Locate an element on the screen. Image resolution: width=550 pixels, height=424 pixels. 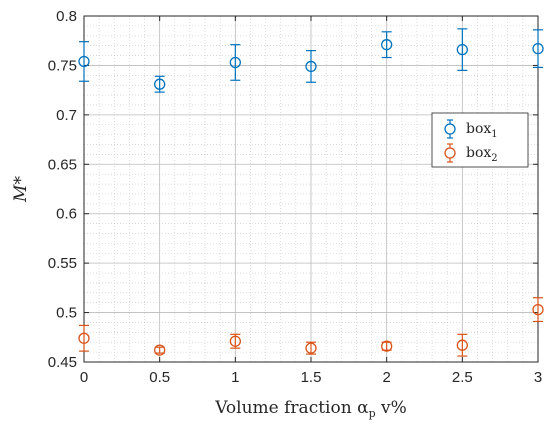
legend-item-box1: box1 is located at coordinates (471, 129).